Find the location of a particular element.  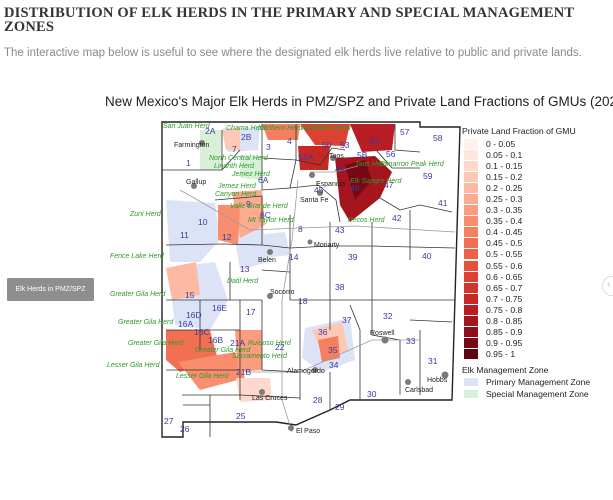

gmu-label: 41 is located at coordinates (443, 203).